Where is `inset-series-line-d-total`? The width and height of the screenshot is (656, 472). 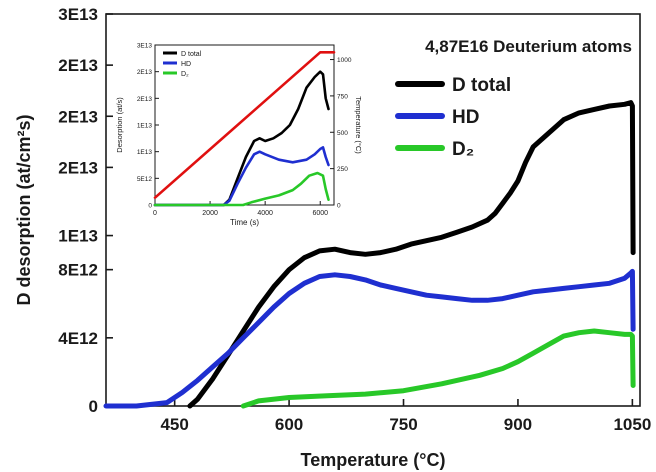 inset-series-line-d-total is located at coordinates (241, 138).